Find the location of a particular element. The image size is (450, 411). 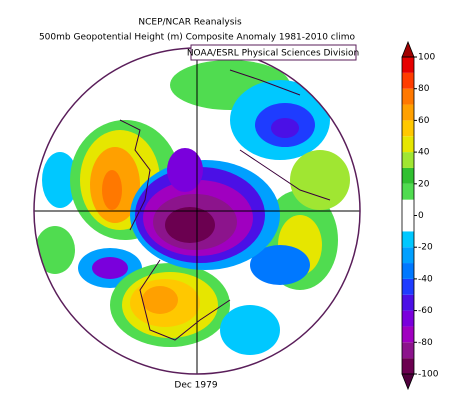

colorbar-tick-label: 40 is located at coordinates (424, 153).